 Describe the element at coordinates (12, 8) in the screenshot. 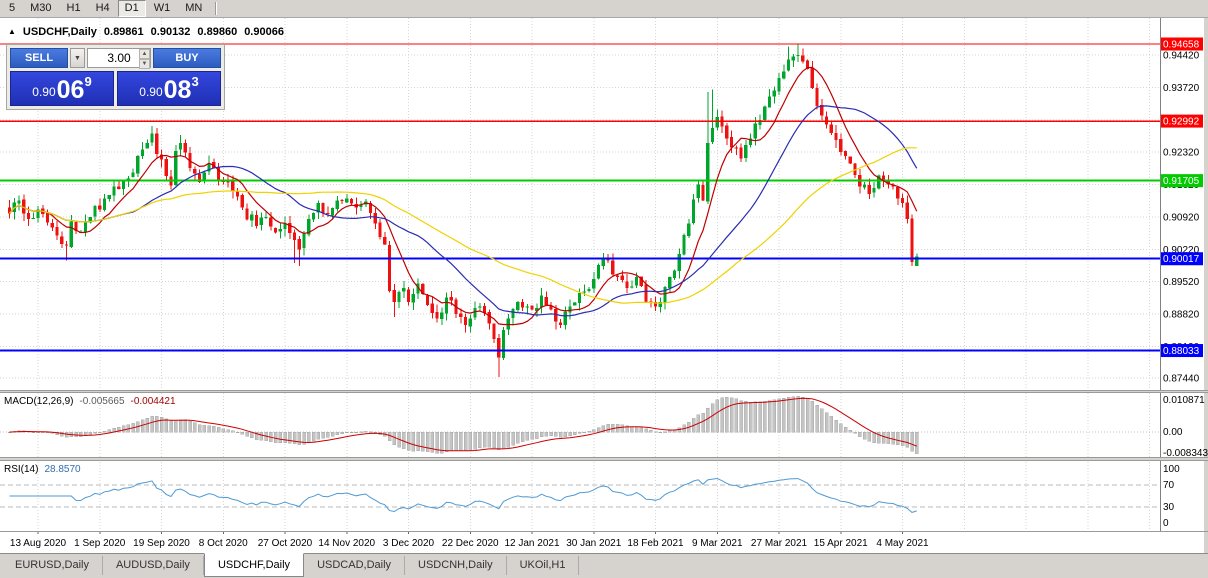

I see `timeframe-button-5: 5` at that location.